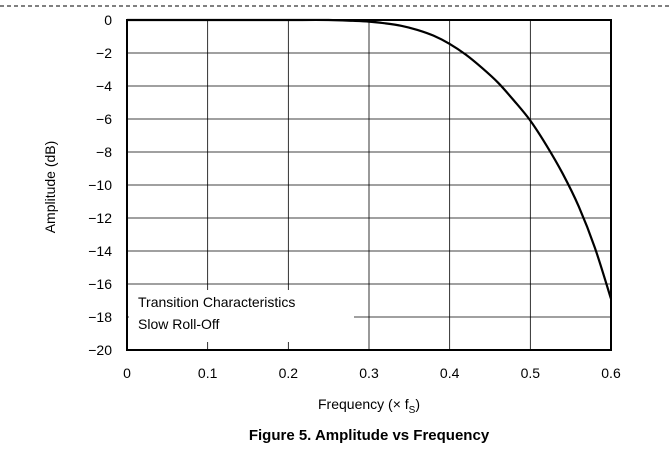 The height and width of the screenshot is (462, 671). I want to click on y-tick-label-6: −12, so click(100, 218).